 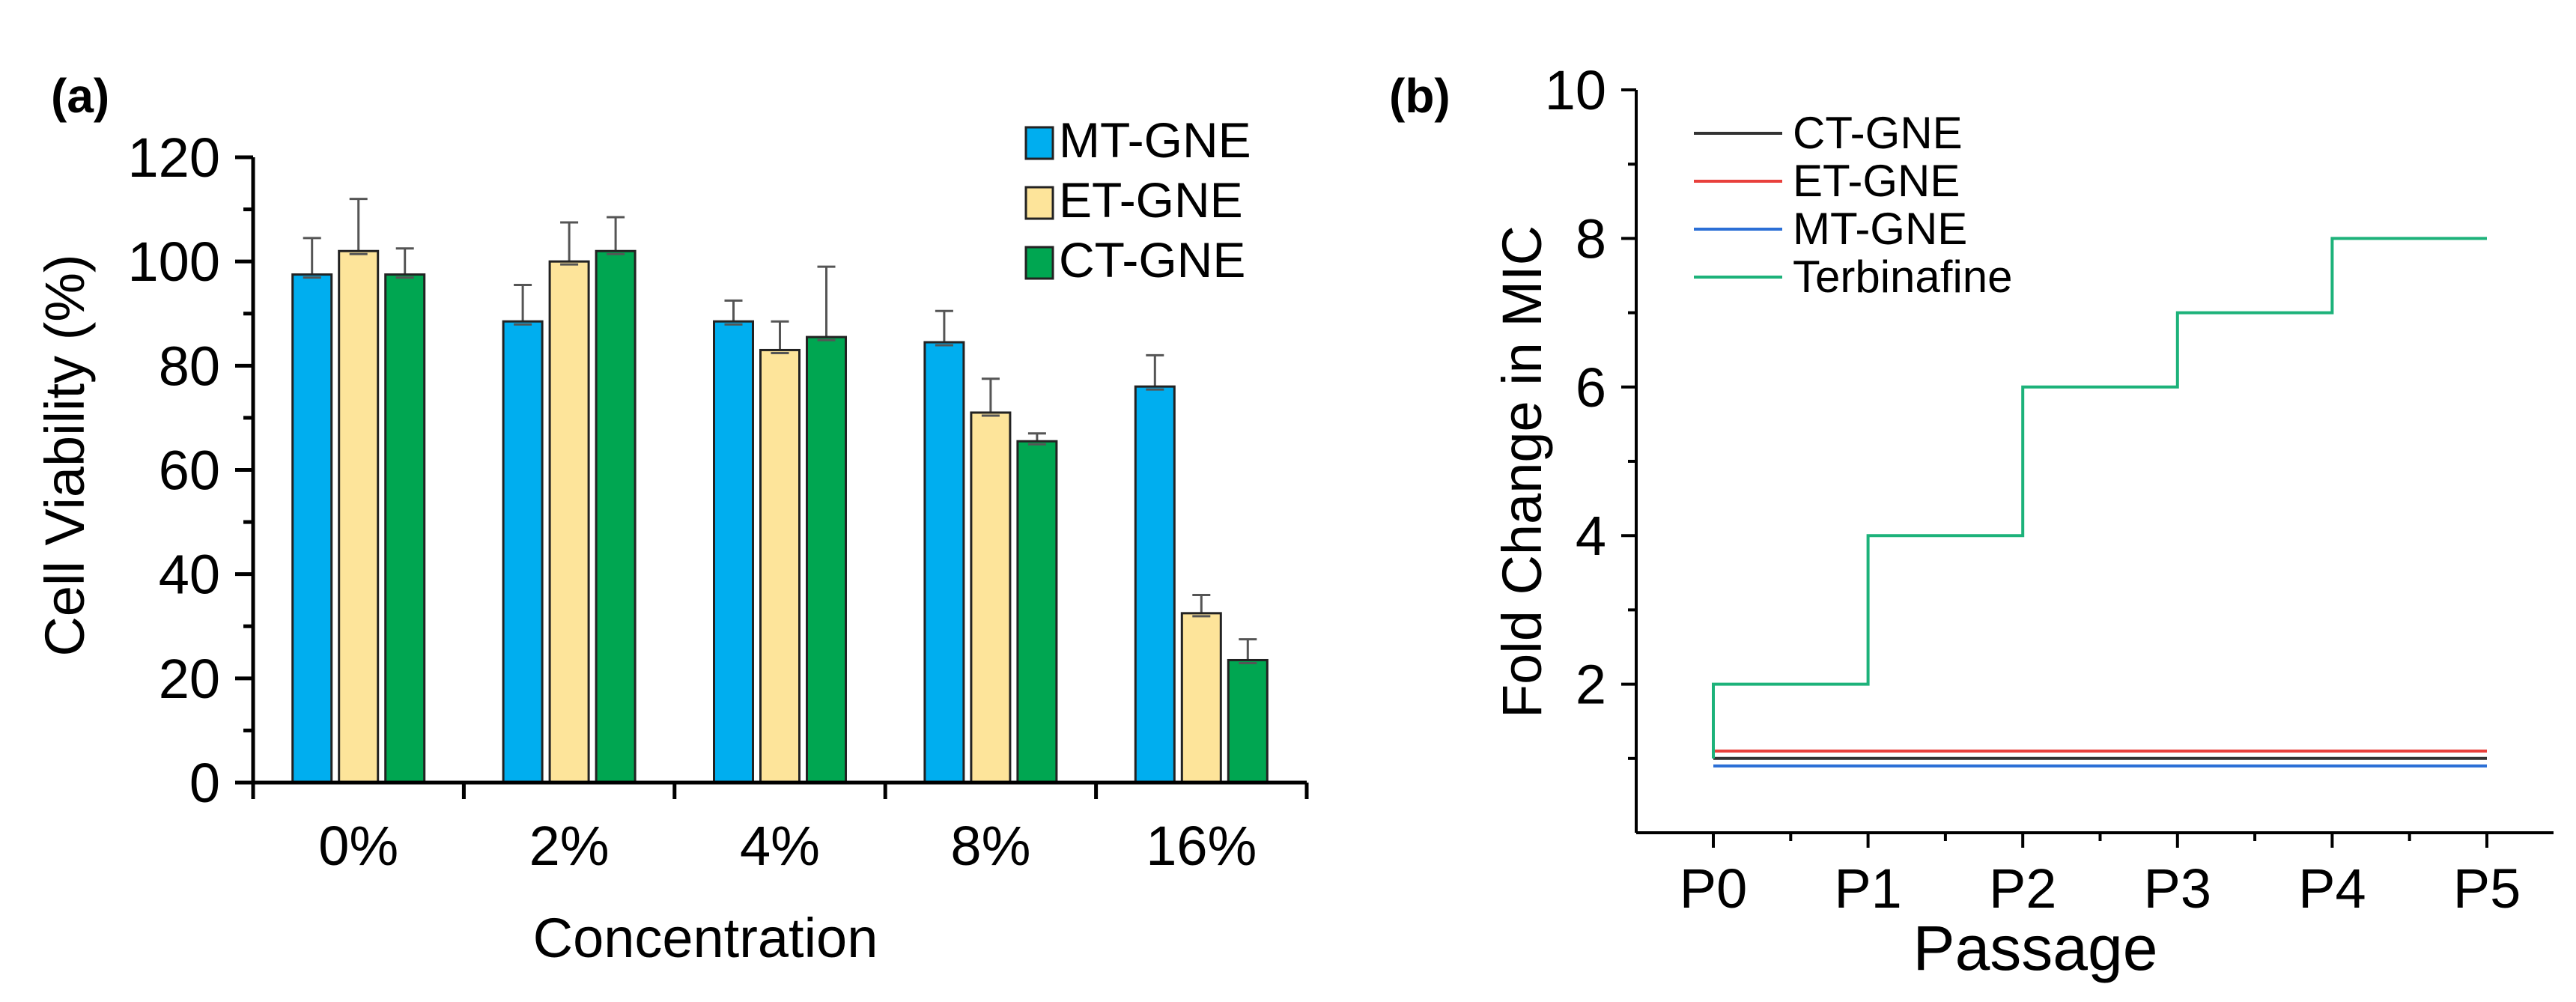 What do you see at coordinates (174, 158) in the screenshot?
I see `a-y-tick-label: 120` at bounding box center [174, 158].